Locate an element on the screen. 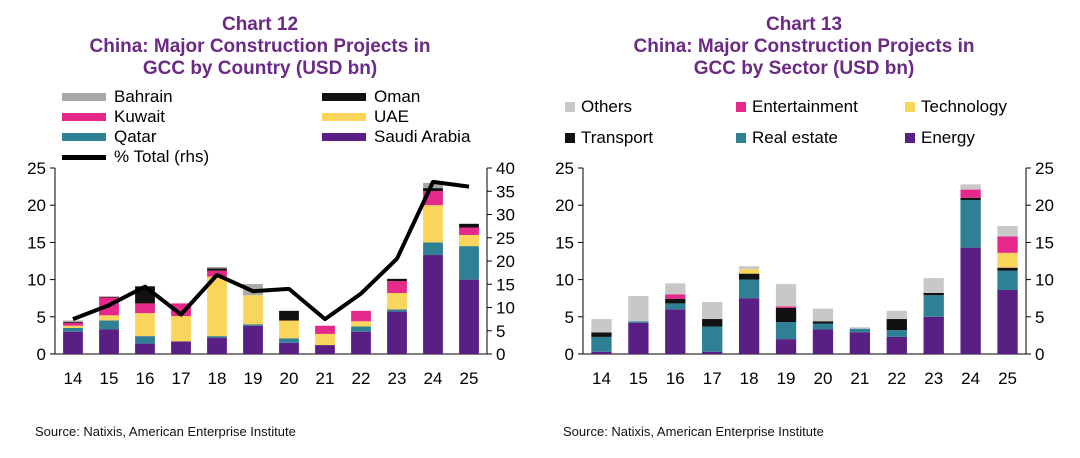  chart12-xtick-label: 17 is located at coordinates (181, 378).